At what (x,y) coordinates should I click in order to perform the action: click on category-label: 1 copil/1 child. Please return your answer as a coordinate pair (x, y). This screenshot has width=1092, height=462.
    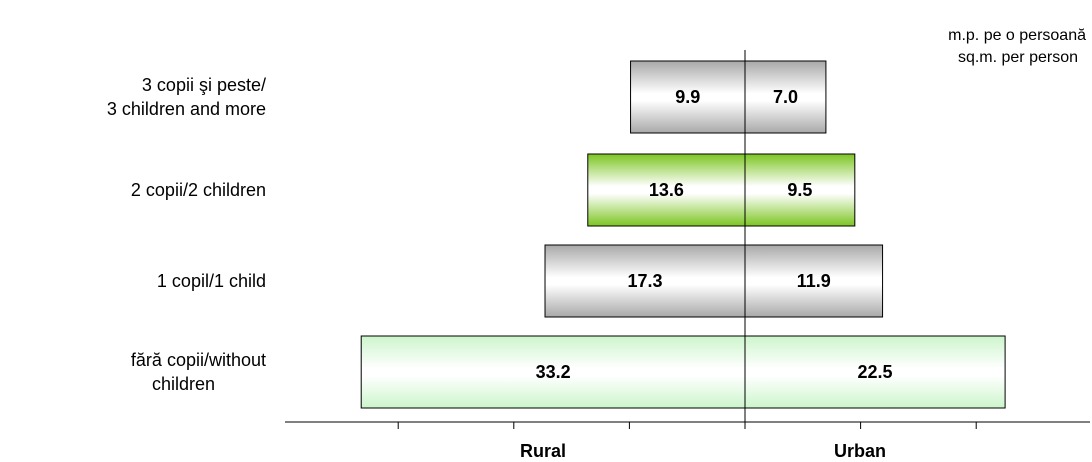
    Looking at the image, I should click on (211, 281).